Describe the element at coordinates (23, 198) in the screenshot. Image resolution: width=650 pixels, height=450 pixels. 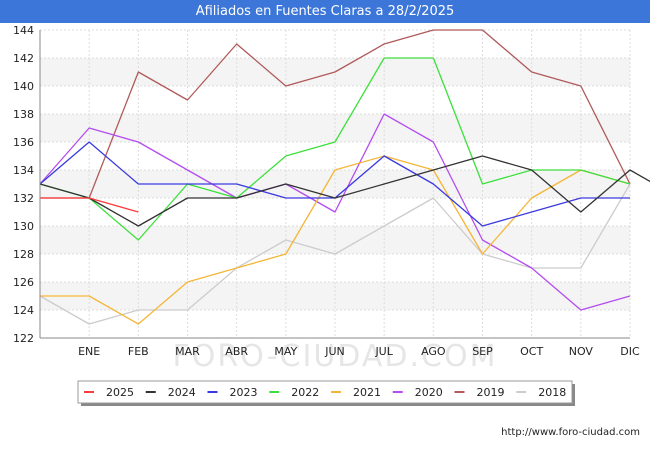
I see `y-tick-label: 132` at that location.